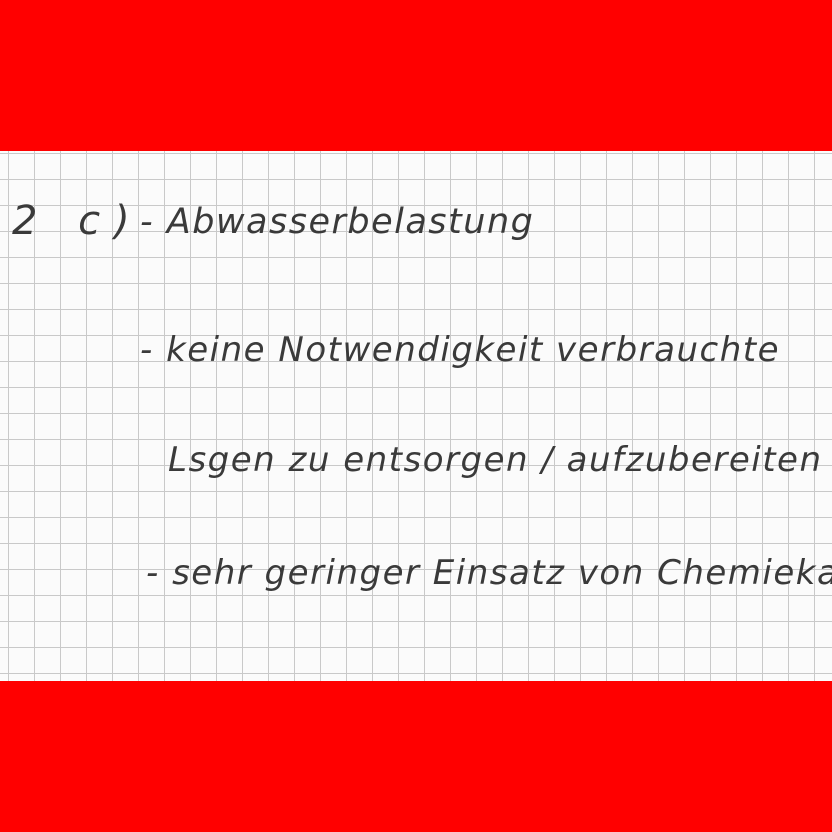 This screenshot has width=832, height=832. What do you see at coordinates (78, 221) in the screenshot?
I see `exercise-label: 2 c)` at bounding box center [78, 221].